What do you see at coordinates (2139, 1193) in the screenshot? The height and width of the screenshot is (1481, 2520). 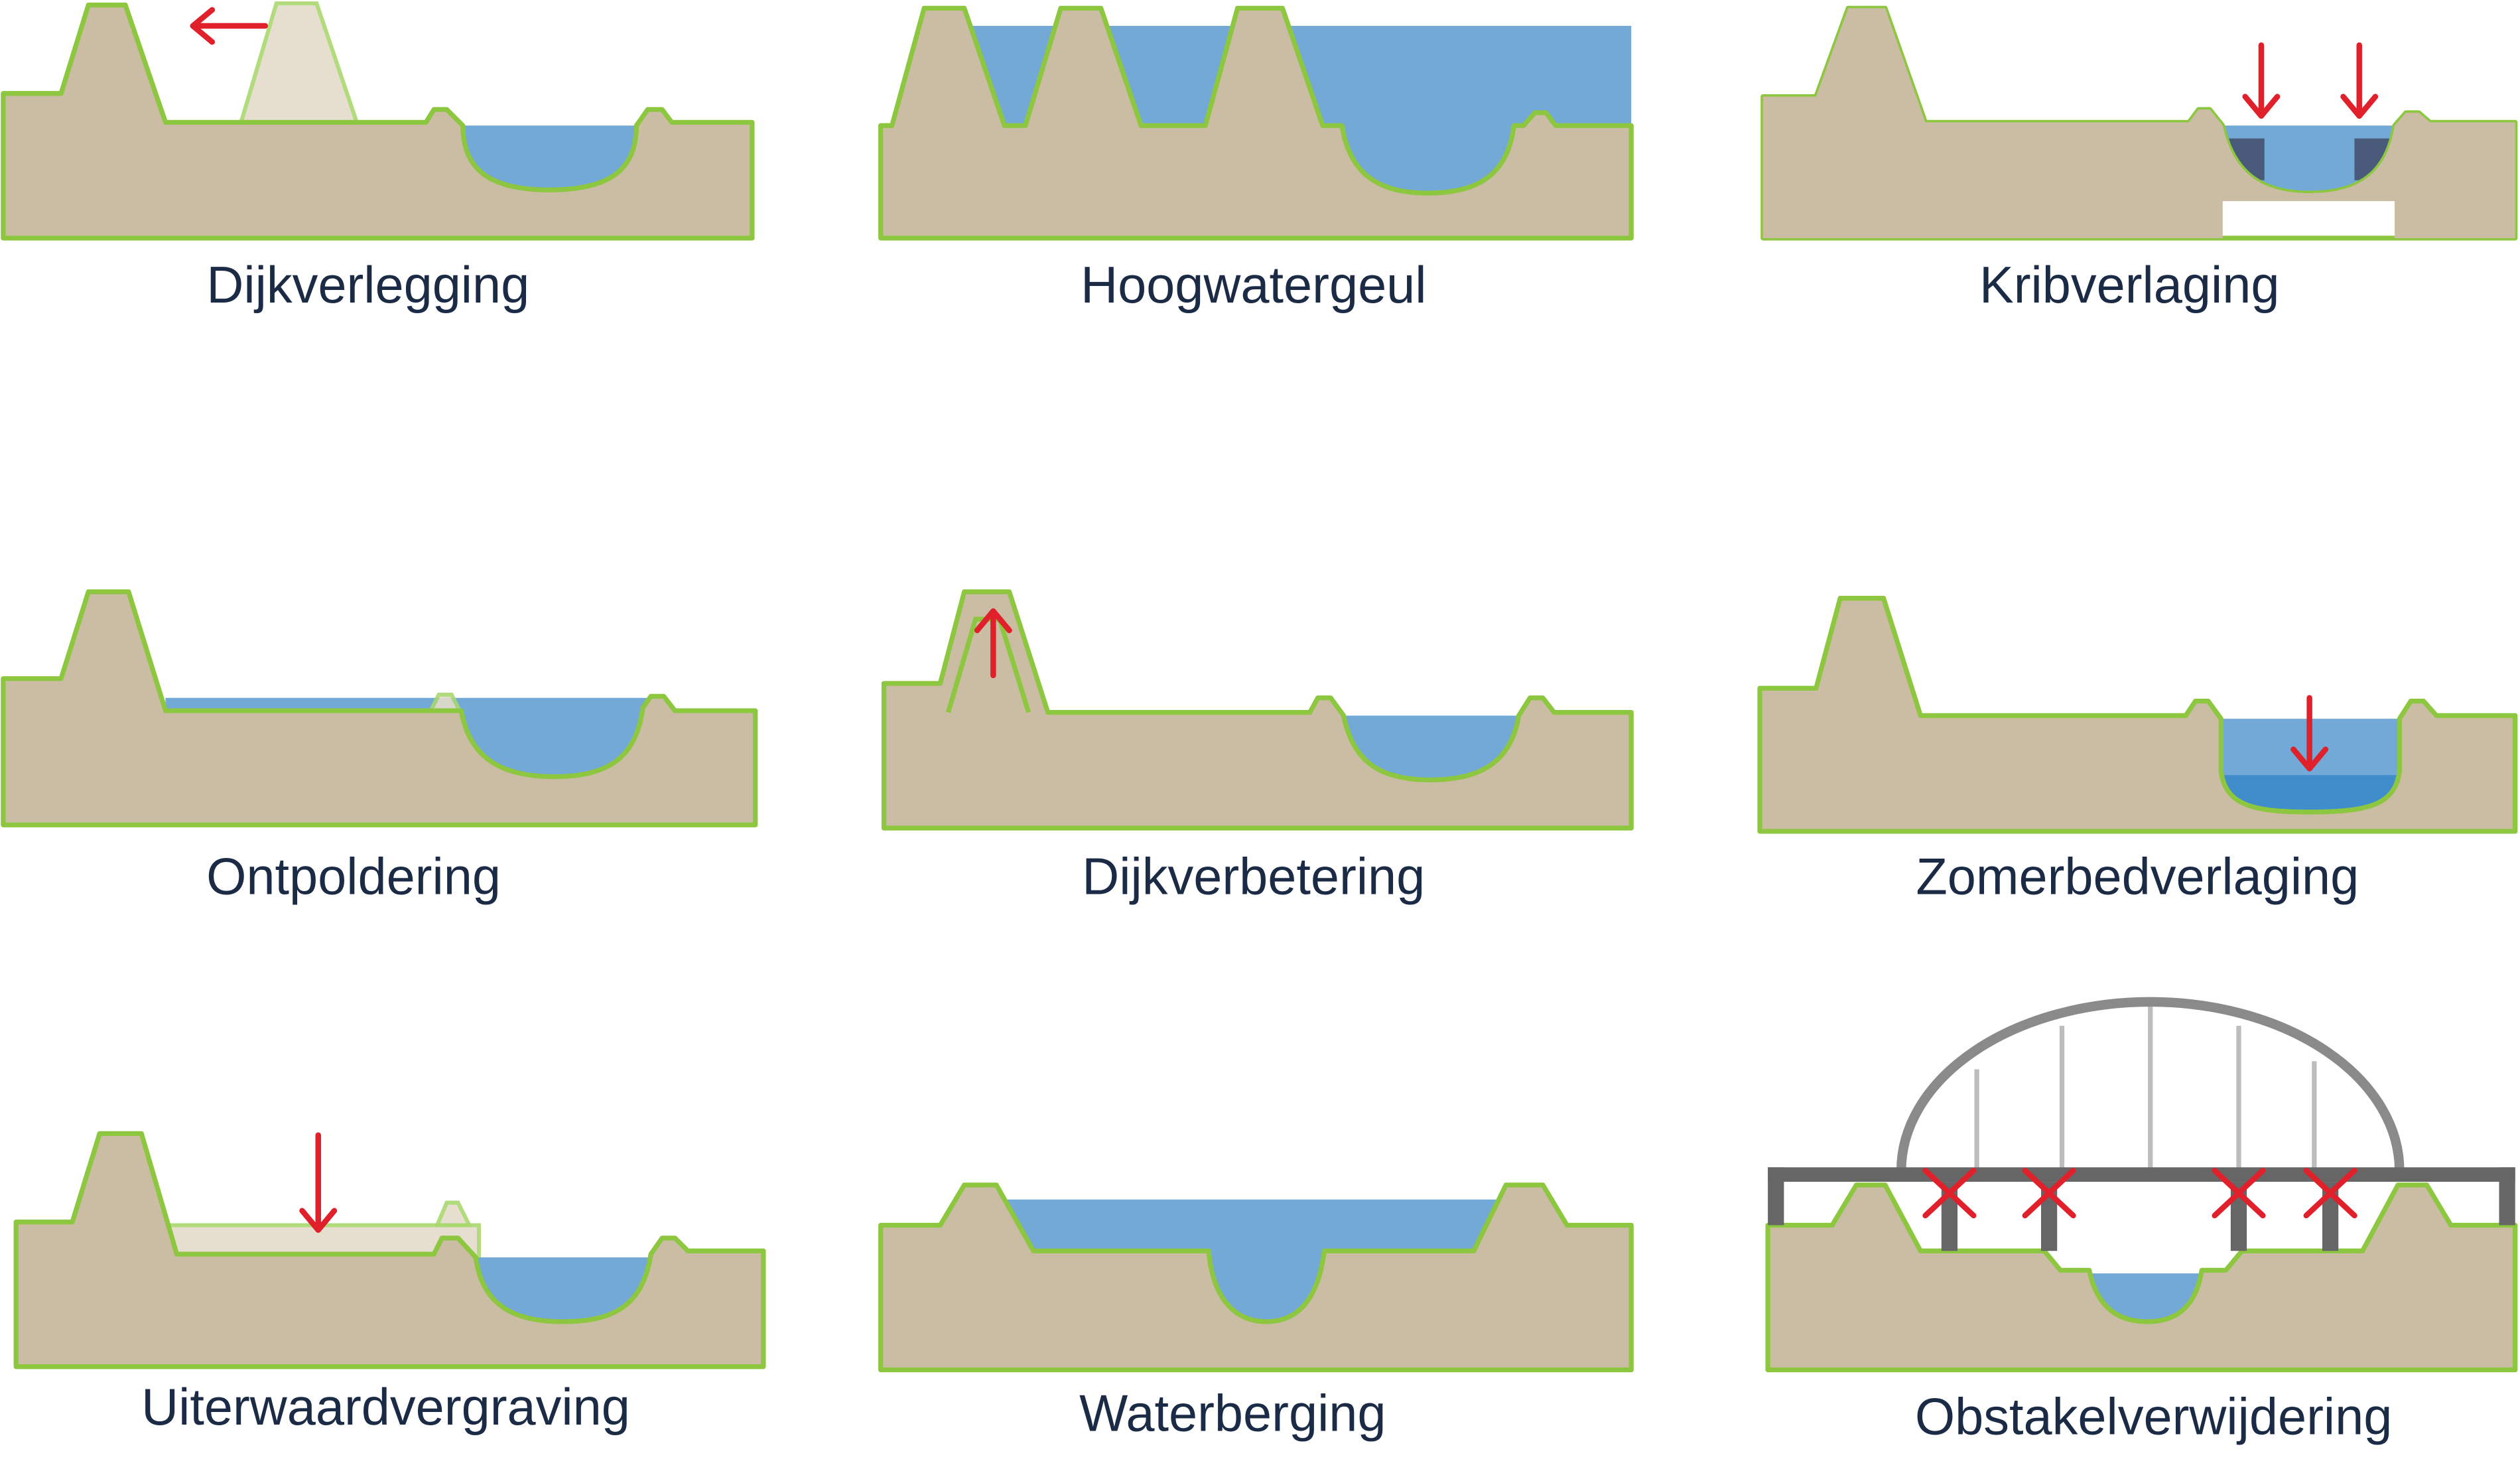 I see `removal-marks` at bounding box center [2139, 1193].